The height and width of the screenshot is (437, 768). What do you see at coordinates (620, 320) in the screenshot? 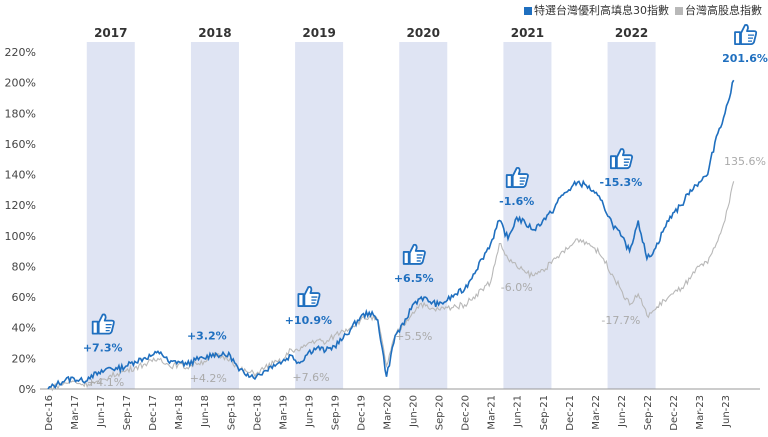
I see `data-label: -17.7%` at bounding box center [620, 320].